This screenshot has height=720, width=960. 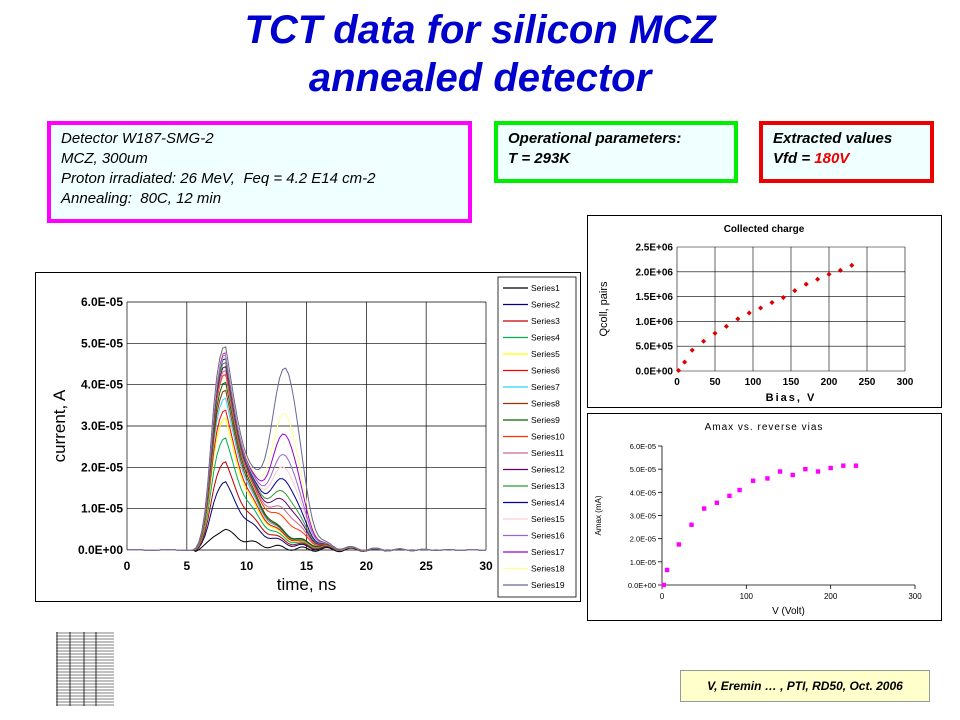 I want to click on table-thumbnail-icon, so click(x=85, y=669).